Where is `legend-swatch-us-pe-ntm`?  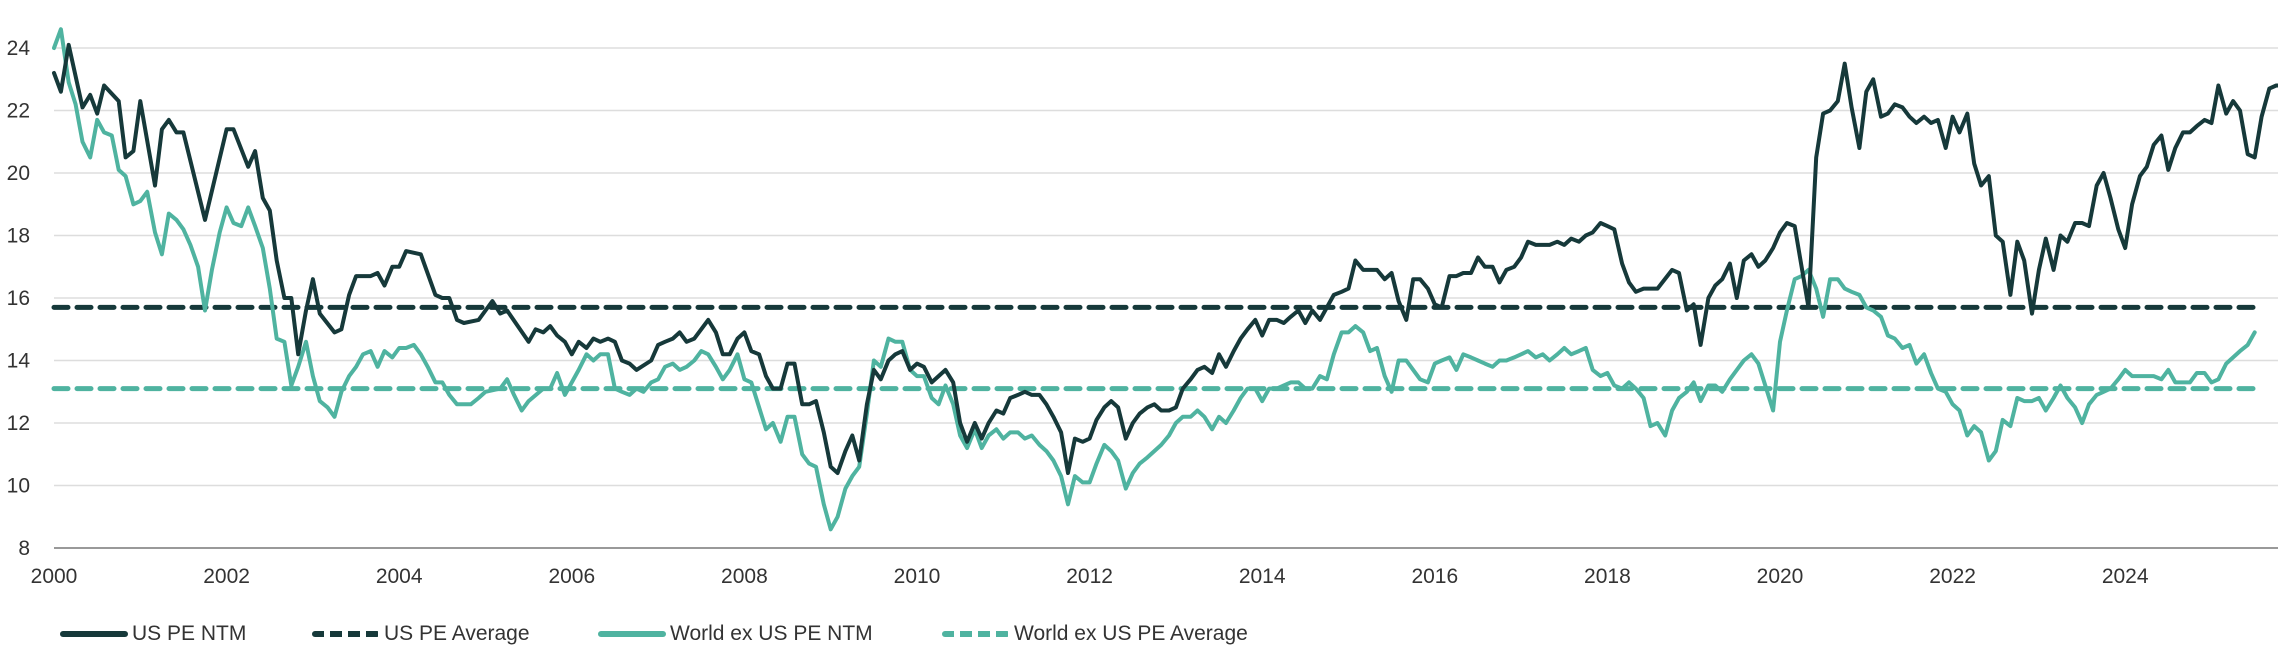 legend-swatch-us-pe-ntm is located at coordinates (94, 634).